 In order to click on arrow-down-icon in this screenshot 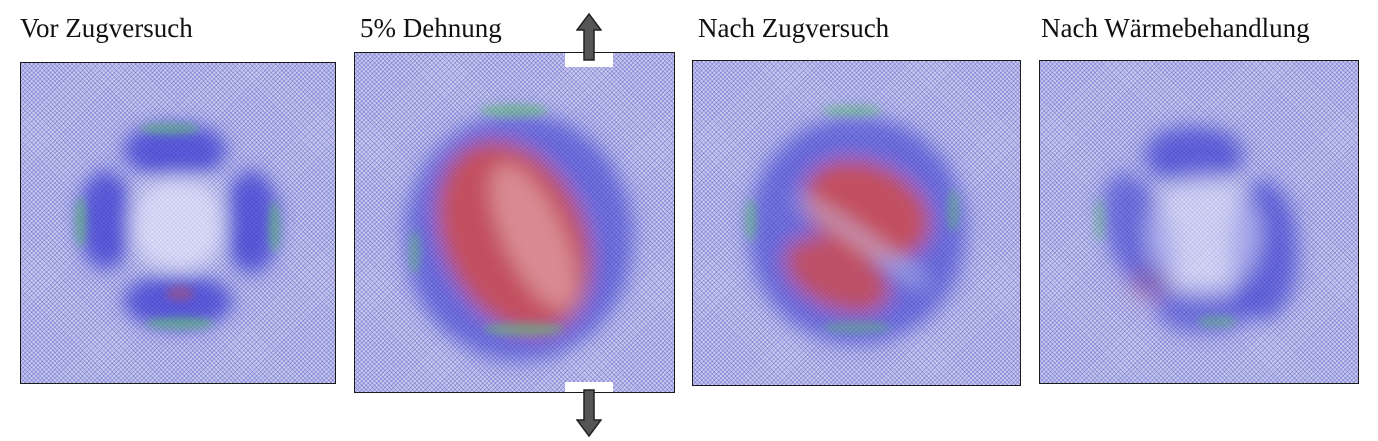, I will do `click(589, 413)`.